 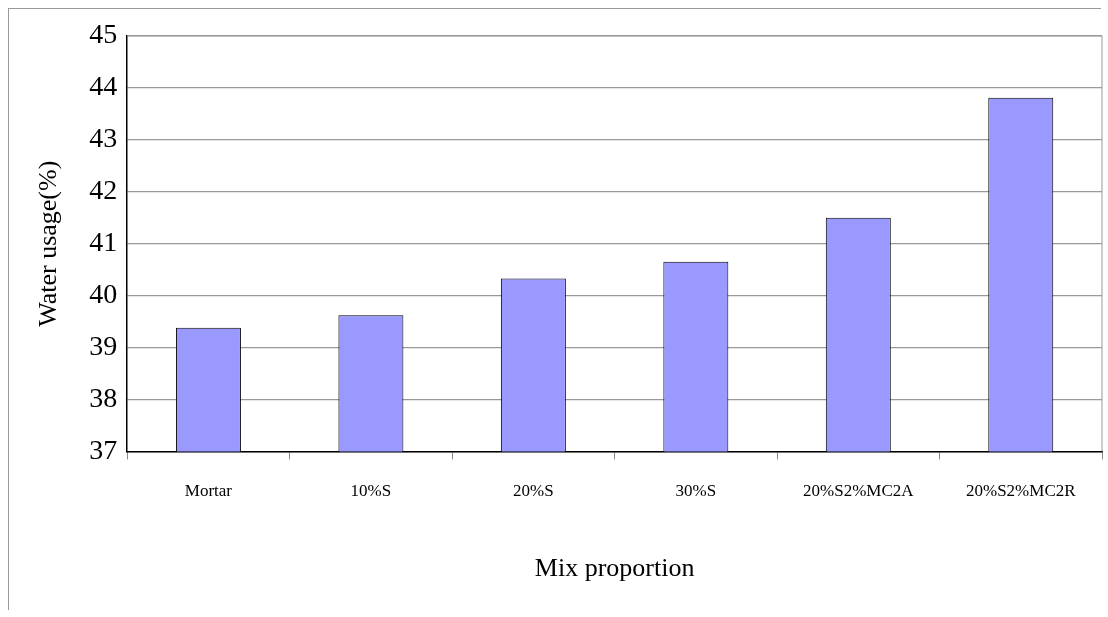 What do you see at coordinates (696, 491) in the screenshot?
I see `x-tick-label: 30%S` at bounding box center [696, 491].